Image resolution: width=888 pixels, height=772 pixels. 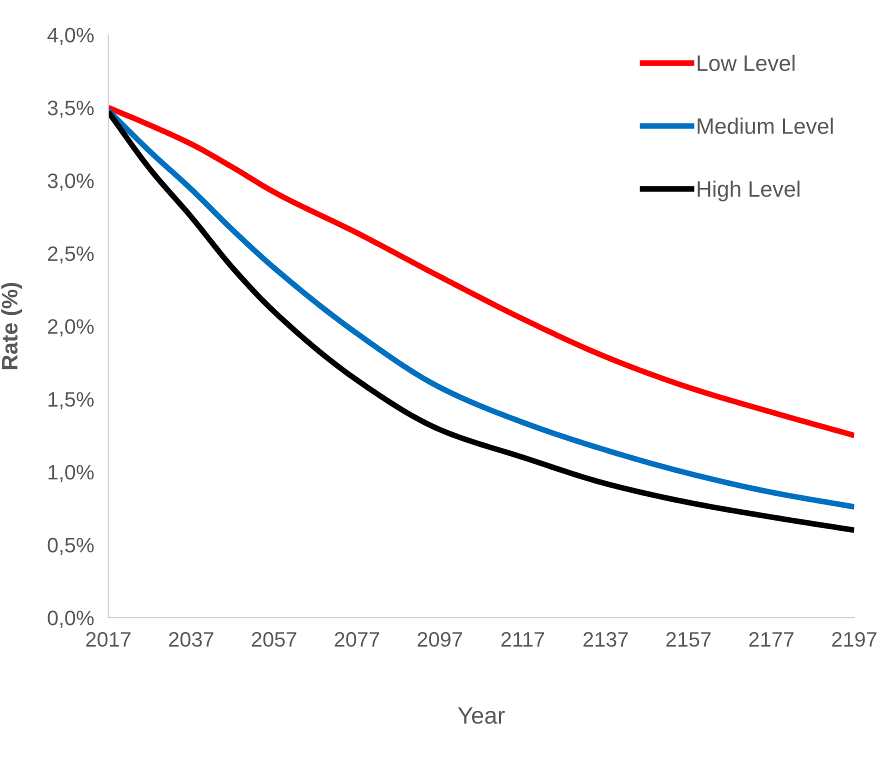 I want to click on y-tick-label: 2,0%, so click(x=71, y=327).